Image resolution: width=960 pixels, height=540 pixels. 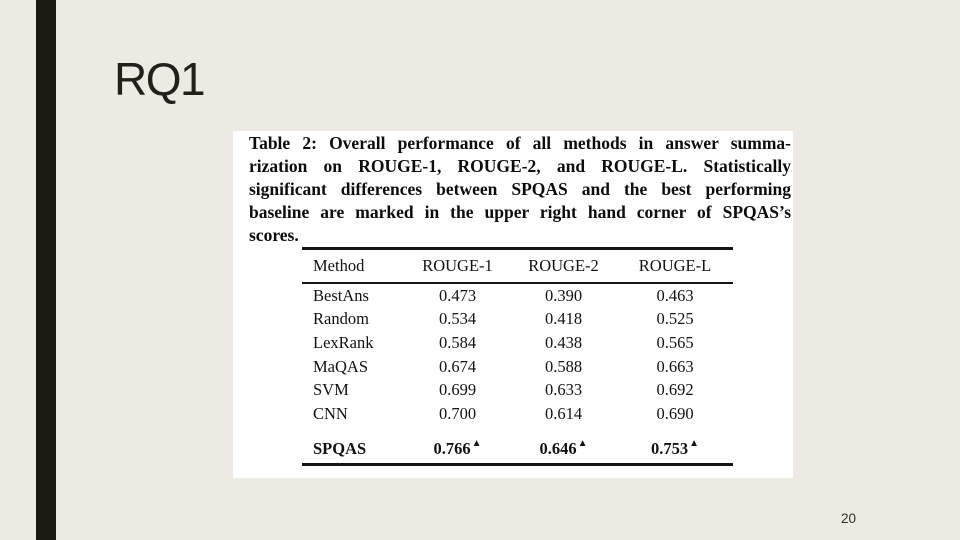 What do you see at coordinates (457, 319) in the screenshot?
I see `rouge1-cell: 0.534` at bounding box center [457, 319].